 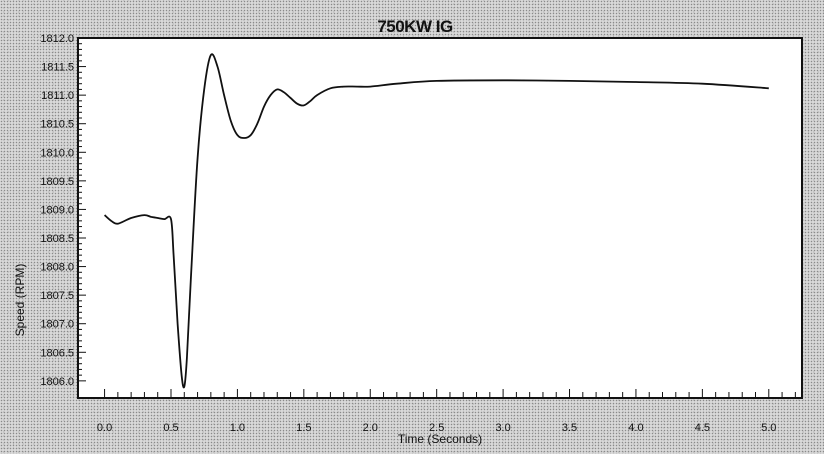 What do you see at coordinates (415, 26) in the screenshot?
I see `chart-title: 750KW IG` at bounding box center [415, 26].